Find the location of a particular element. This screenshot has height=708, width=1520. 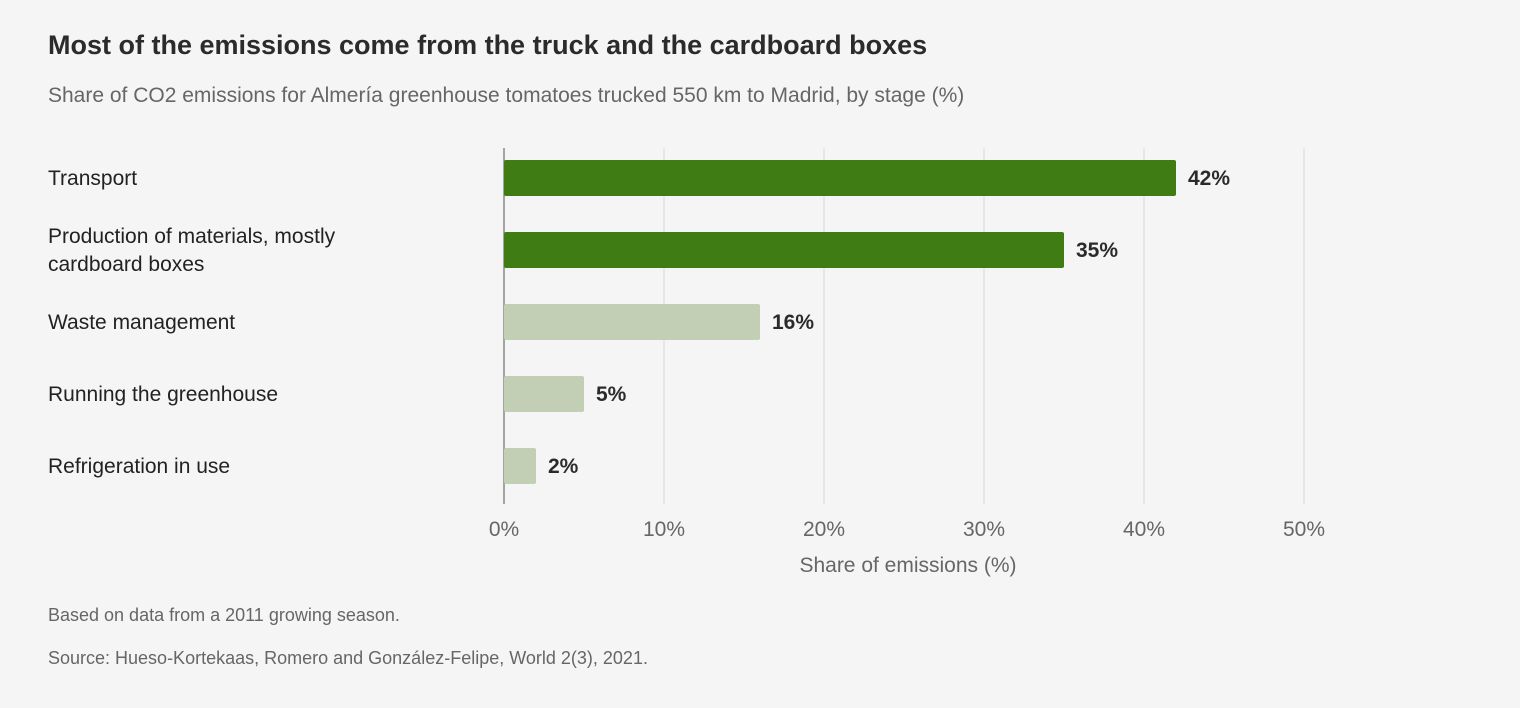

value-label: 2% is located at coordinates (563, 466).